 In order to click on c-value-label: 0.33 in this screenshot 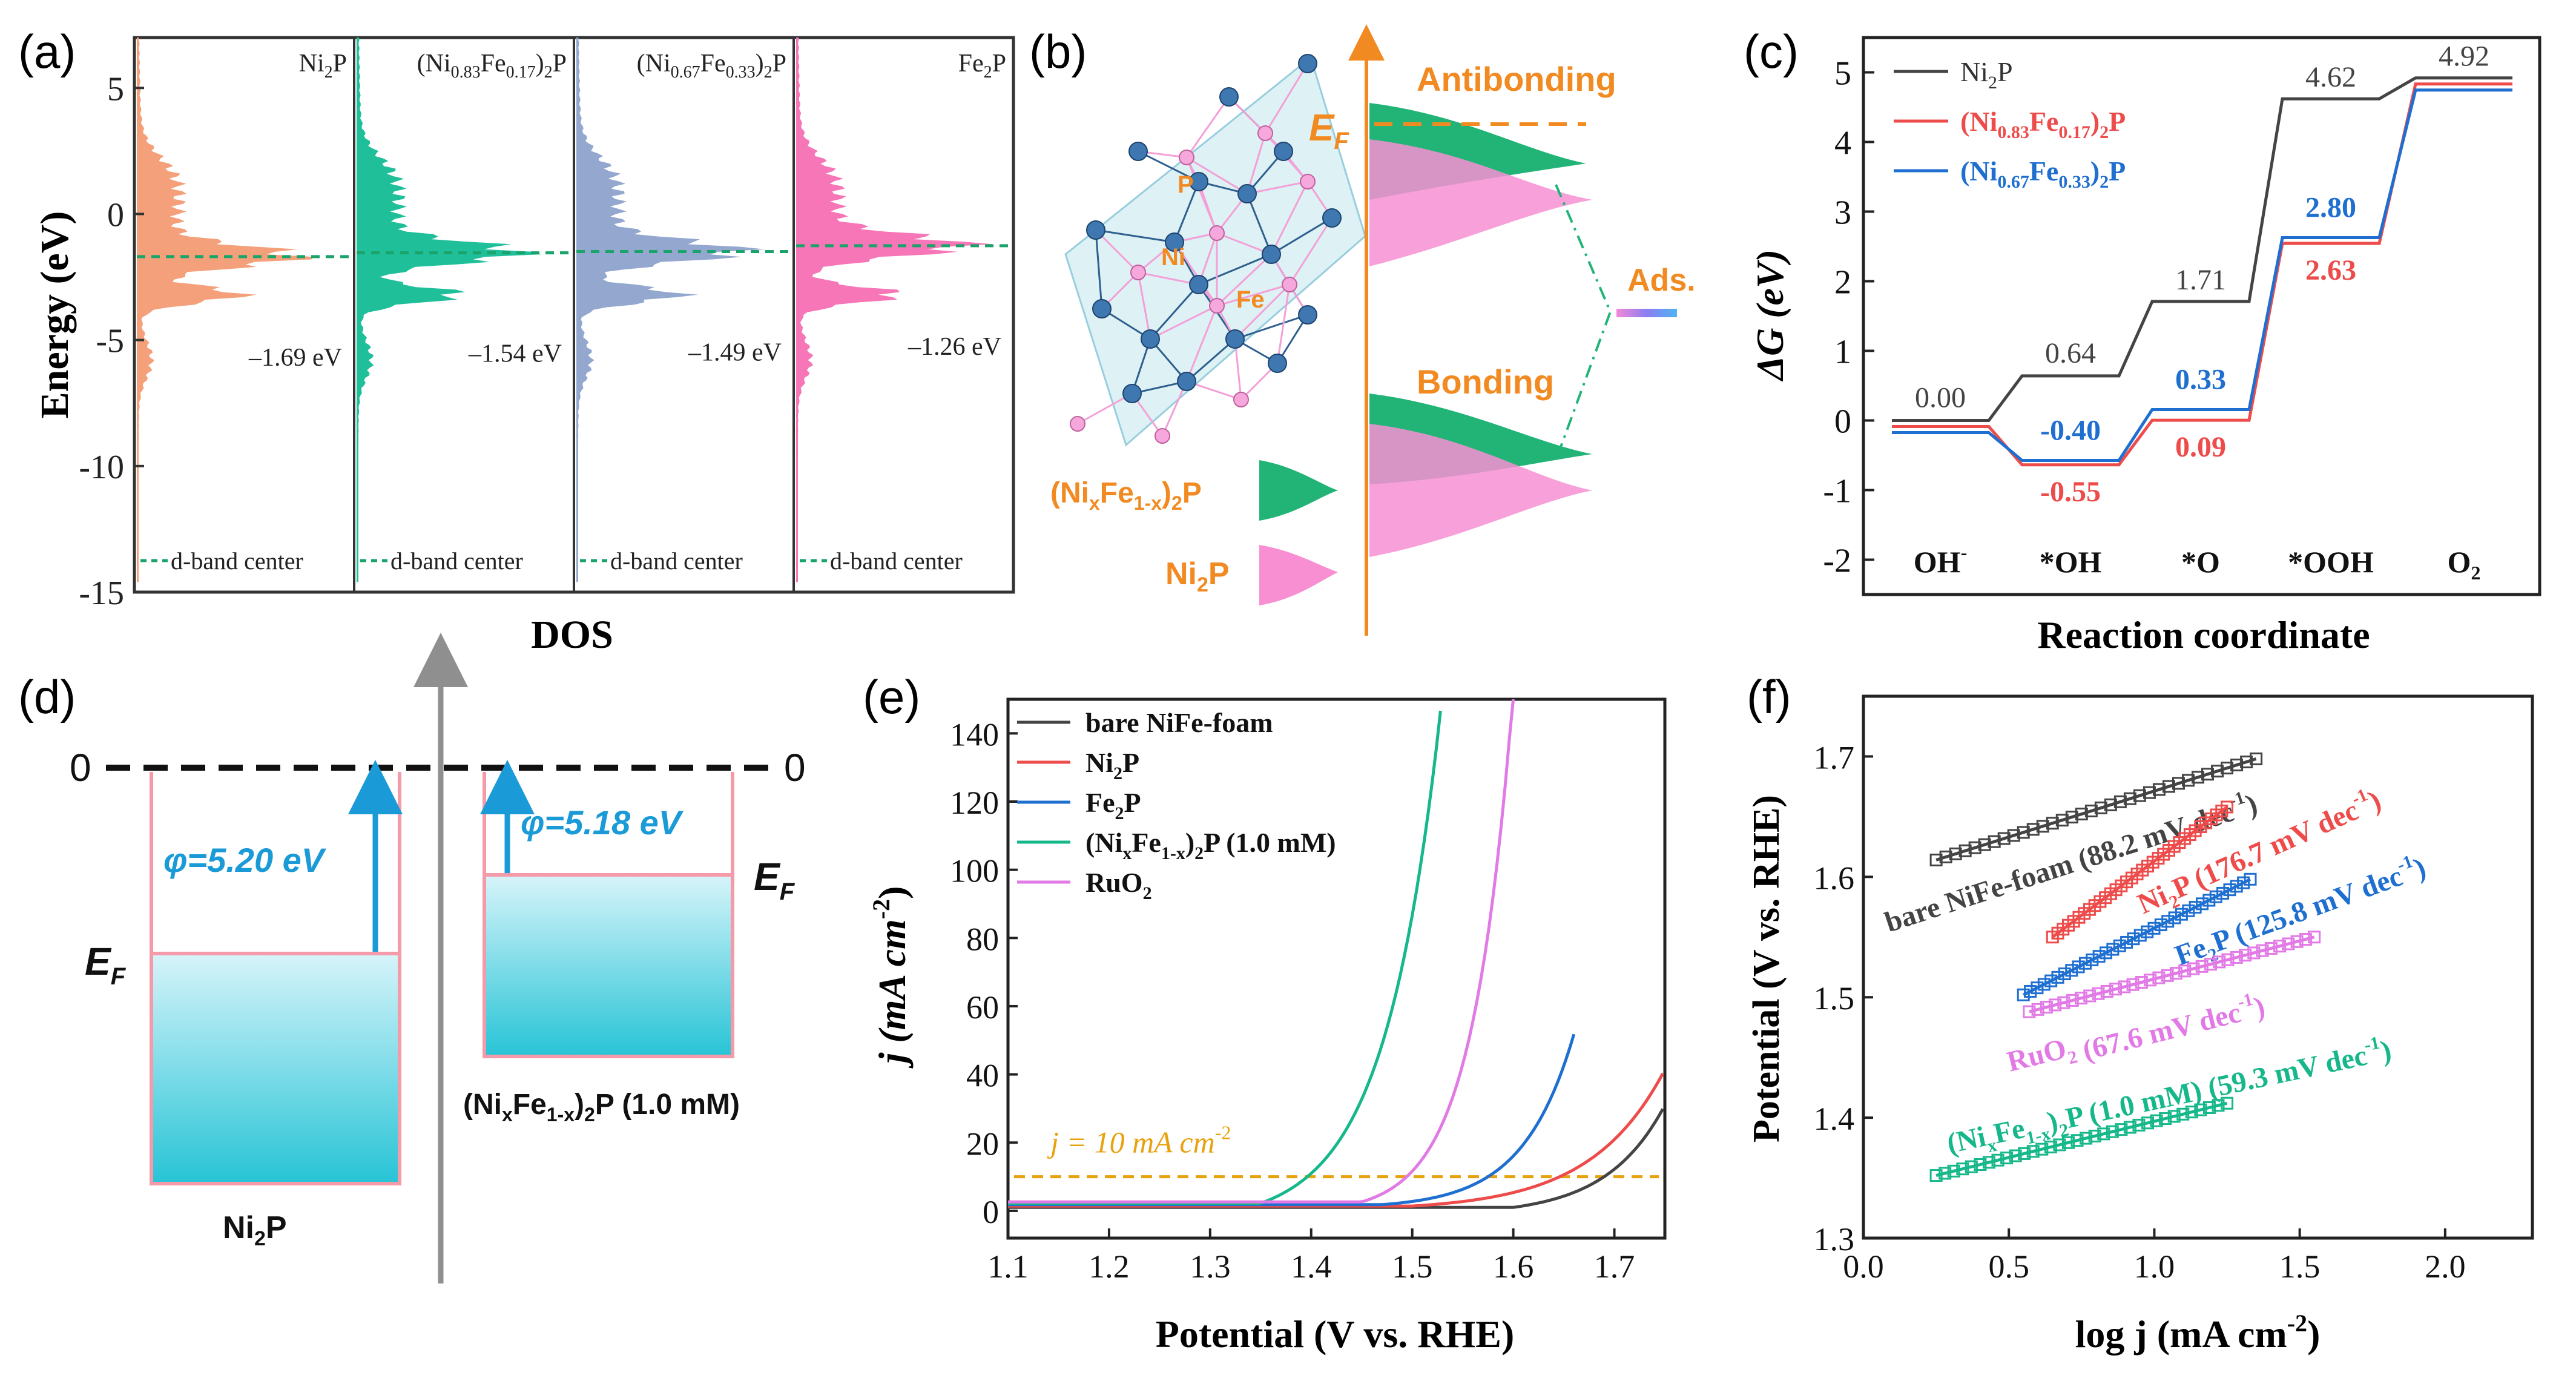, I will do `click(2200, 380)`.